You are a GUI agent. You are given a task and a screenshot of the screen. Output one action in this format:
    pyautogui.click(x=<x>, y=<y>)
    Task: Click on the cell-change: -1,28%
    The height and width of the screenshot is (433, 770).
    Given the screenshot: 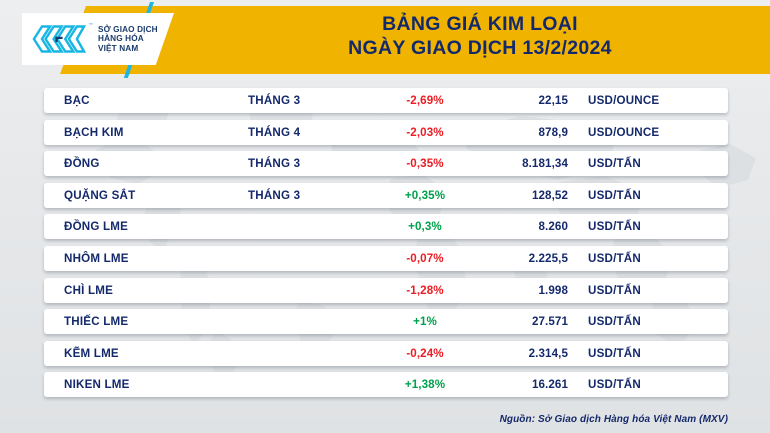 What is the action you would take?
    pyautogui.click(x=425, y=290)
    